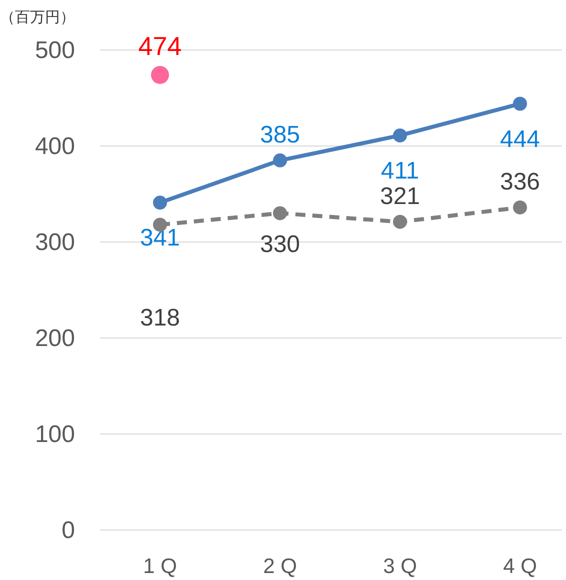  What do you see at coordinates (400, 170) in the screenshot?
I see `data-label: 411` at bounding box center [400, 170].